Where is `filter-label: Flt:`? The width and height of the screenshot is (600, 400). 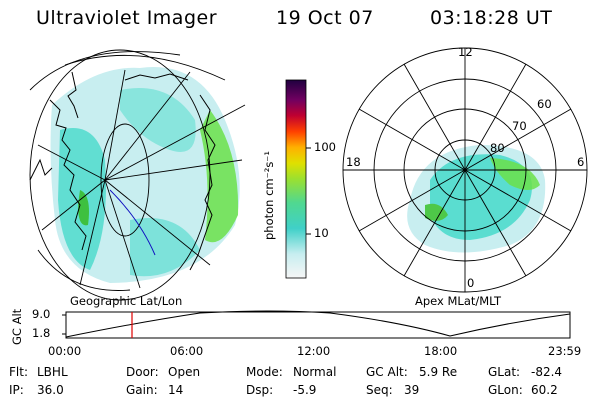 filter-label: Flt: is located at coordinates (18, 372).